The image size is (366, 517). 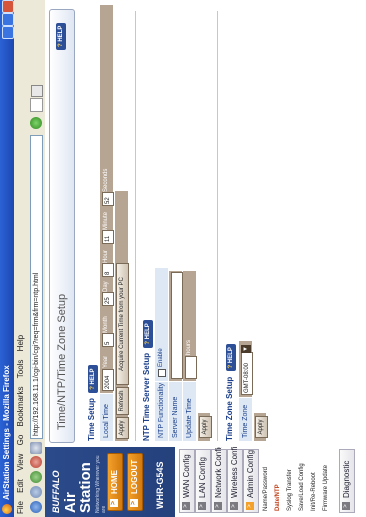 I want to click on home-icon, so click(x=36, y=448).